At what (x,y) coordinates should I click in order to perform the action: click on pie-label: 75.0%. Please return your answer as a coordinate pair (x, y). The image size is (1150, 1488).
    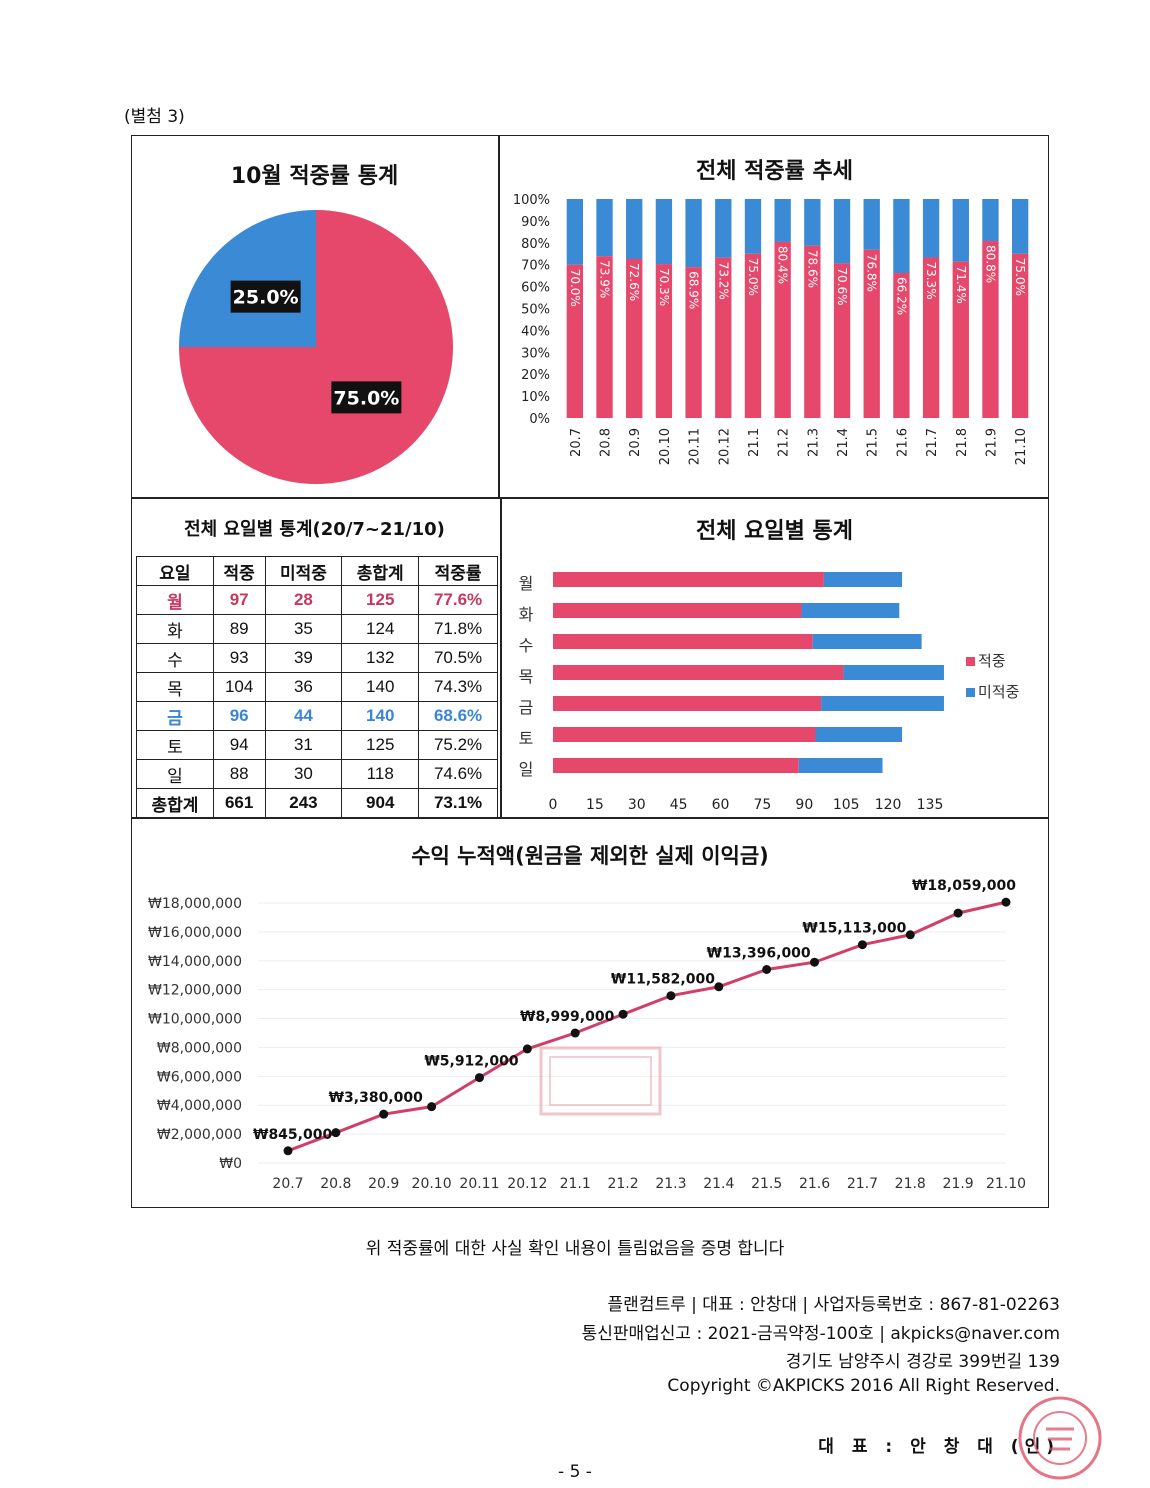
    Looking at the image, I should click on (366, 398).